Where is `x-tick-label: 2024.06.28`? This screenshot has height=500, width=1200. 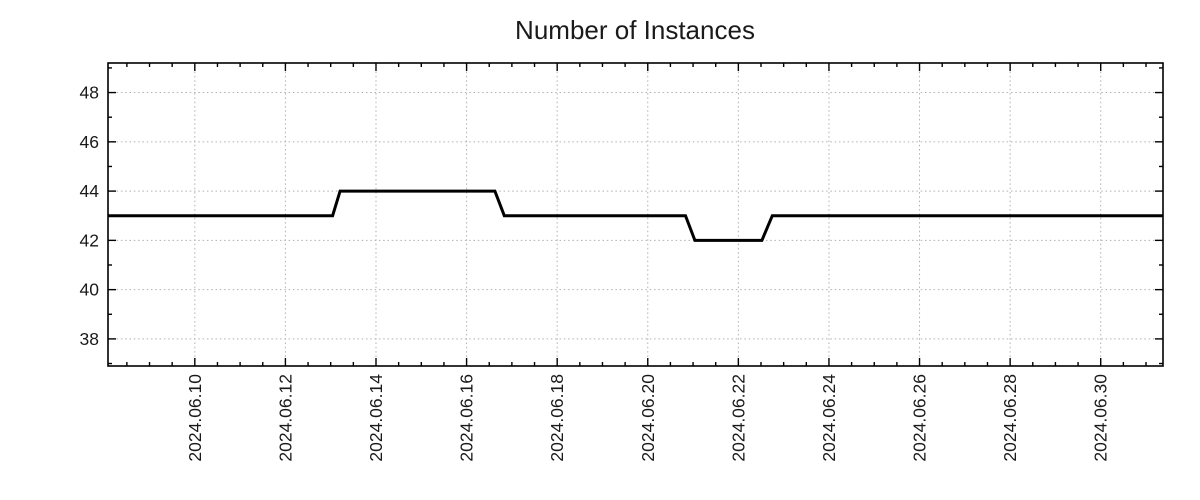
x-tick-label: 2024.06.28 is located at coordinates (1010, 418).